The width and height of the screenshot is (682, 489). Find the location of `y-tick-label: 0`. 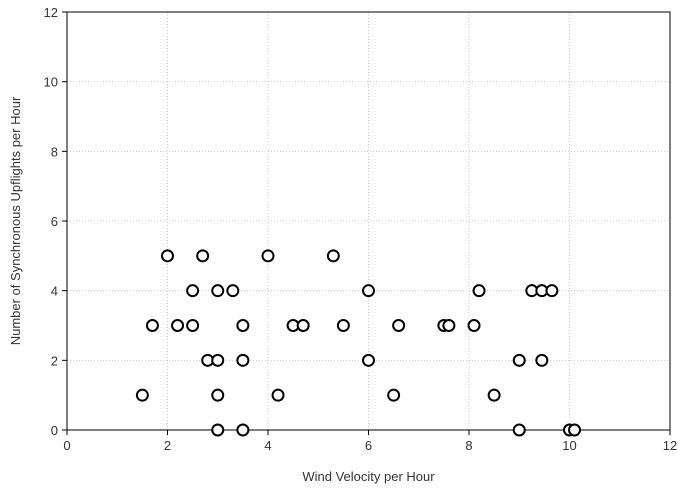

y-tick-label: 0 is located at coordinates (54, 430).